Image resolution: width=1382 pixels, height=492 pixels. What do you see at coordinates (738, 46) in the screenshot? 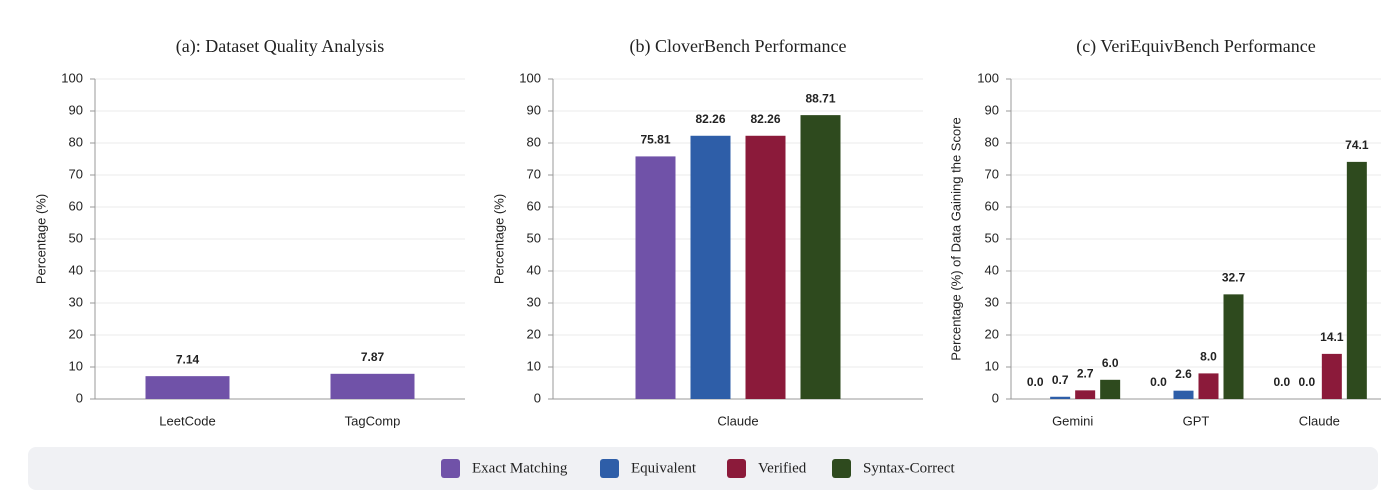
I see `chart-title: (b) CloverBench Performance` at bounding box center [738, 46].